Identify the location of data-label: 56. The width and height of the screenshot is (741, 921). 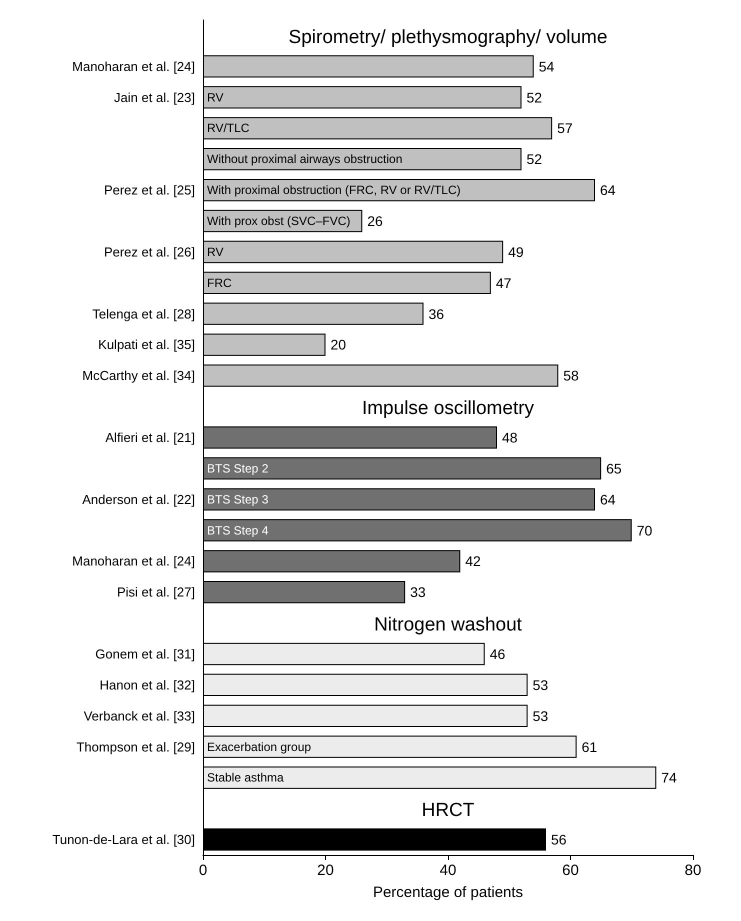
(559, 840).